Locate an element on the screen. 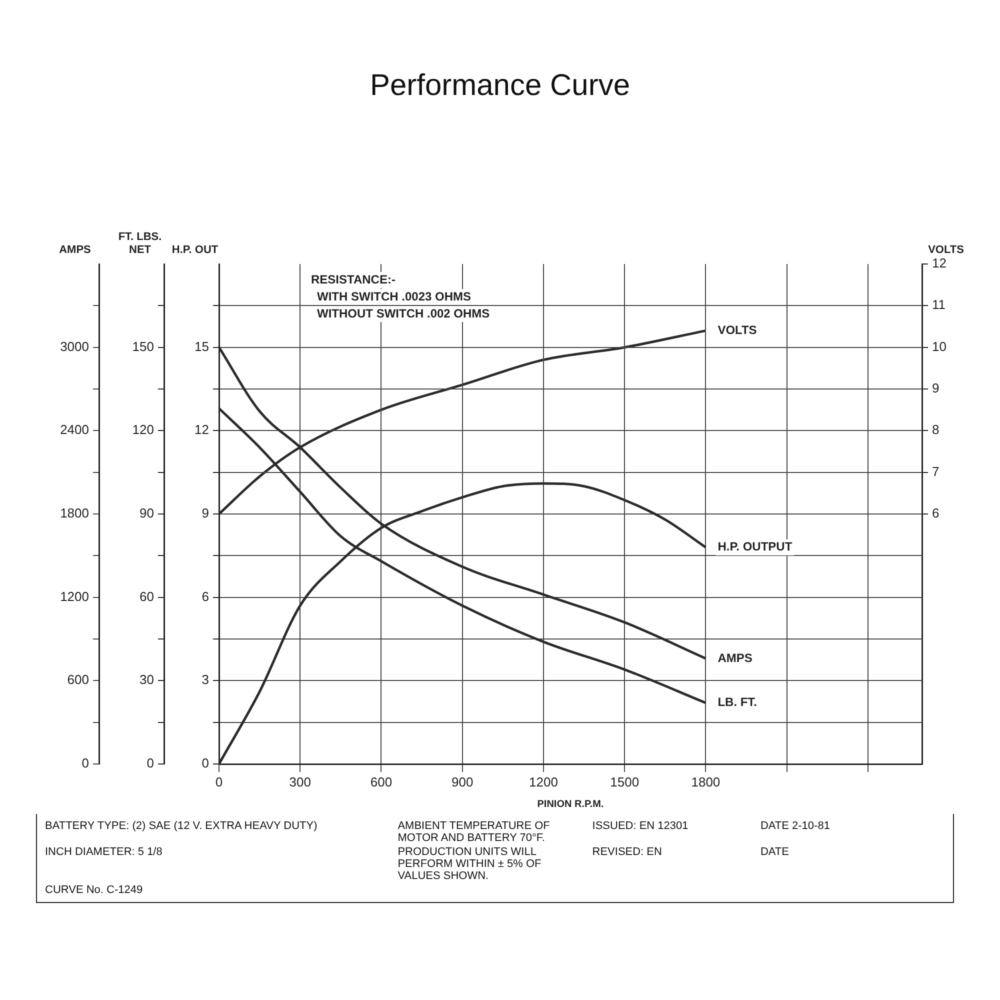  annotation: RESISTANCE:- is located at coordinates (353, 279).